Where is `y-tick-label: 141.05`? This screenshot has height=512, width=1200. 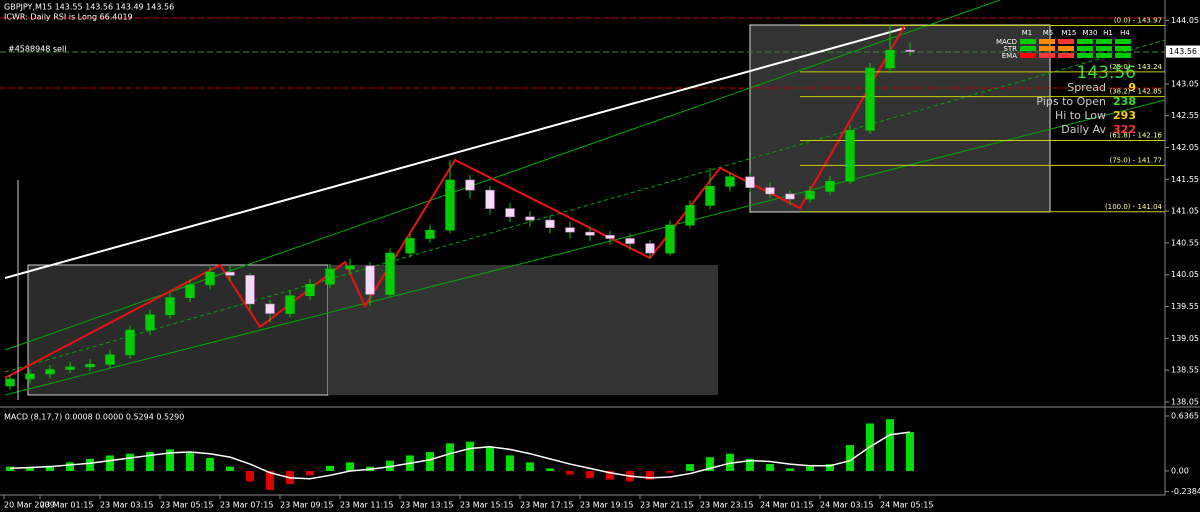 y-tick-label: 141.05 is located at coordinates (1185, 211).